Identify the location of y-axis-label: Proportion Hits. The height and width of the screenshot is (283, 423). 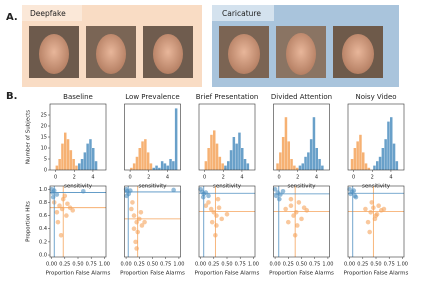
(29, 221).